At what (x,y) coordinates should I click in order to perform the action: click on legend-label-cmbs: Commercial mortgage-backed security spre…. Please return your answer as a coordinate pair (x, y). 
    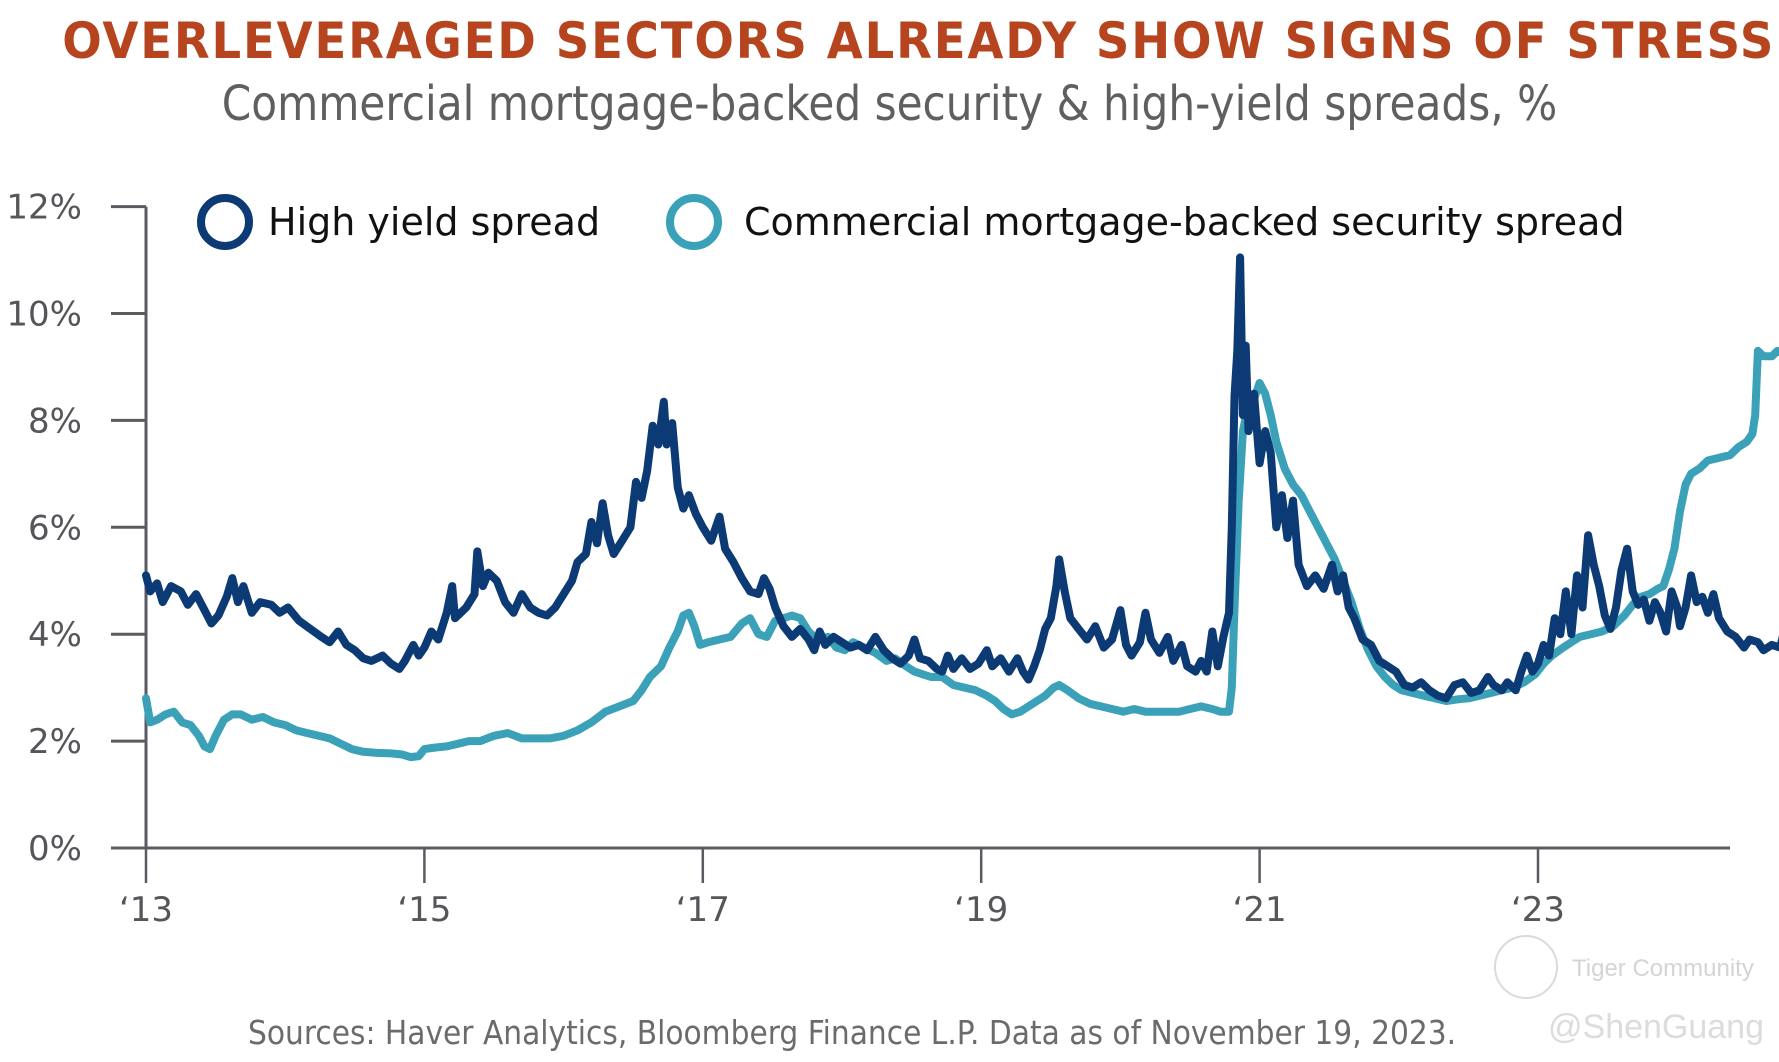
    Looking at the image, I should click on (1184, 222).